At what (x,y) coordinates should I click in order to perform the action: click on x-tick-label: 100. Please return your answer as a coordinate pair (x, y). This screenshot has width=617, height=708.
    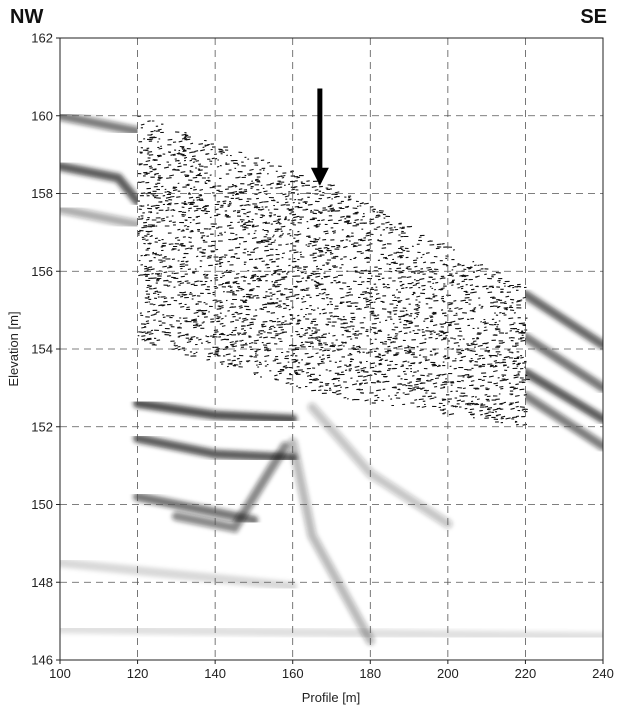
    Looking at the image, I should click on (60, 673).